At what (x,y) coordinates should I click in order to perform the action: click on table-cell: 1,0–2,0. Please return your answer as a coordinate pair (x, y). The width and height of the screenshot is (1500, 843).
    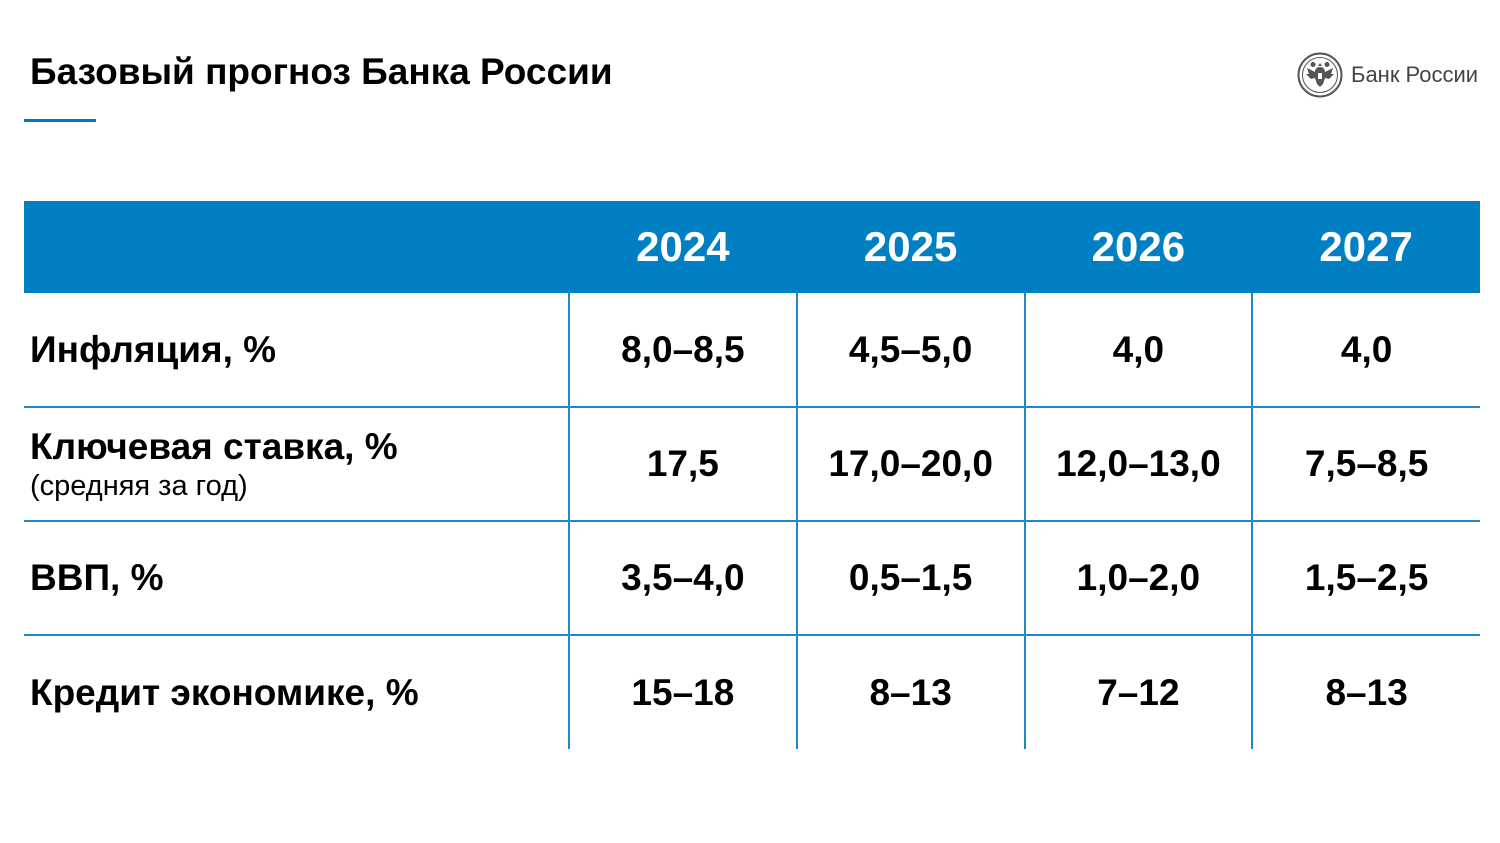
    Looking at the image, I should click on (1138, 578).